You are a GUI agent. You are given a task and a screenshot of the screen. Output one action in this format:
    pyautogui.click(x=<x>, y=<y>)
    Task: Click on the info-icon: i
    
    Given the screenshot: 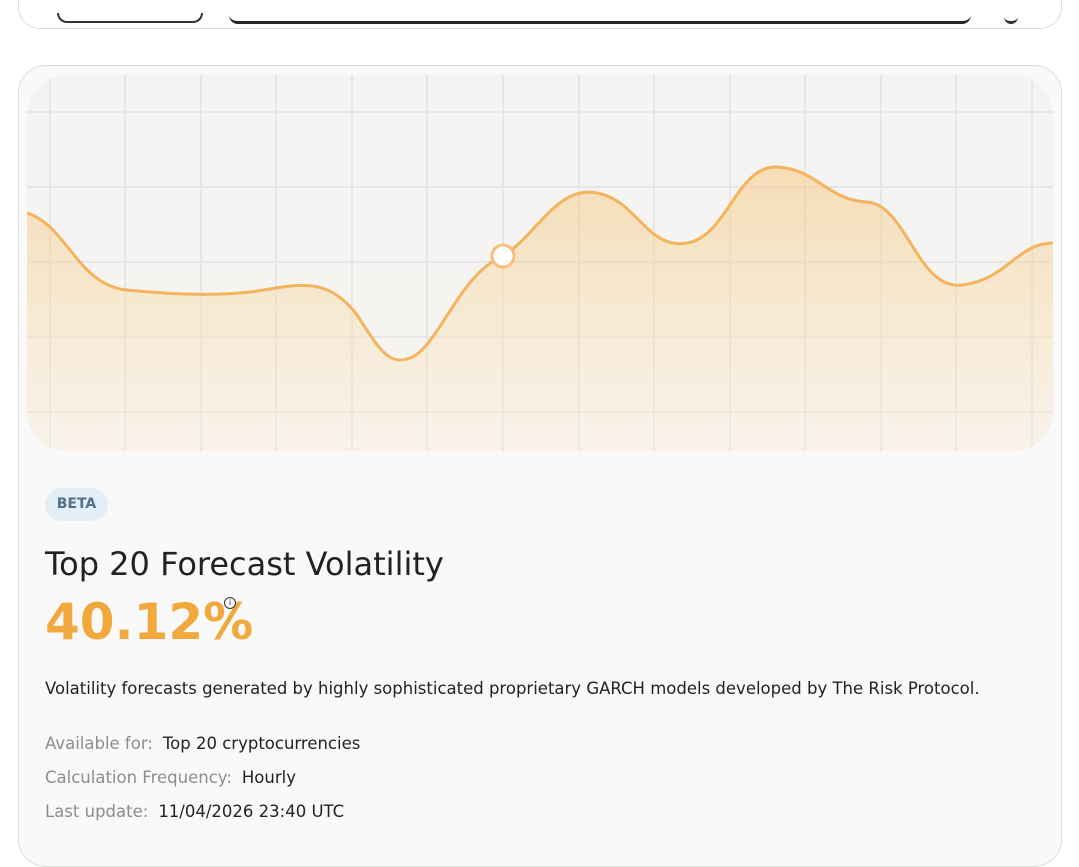 What is the action you would take?
    pyautogui.click(x=230, y=603)
    